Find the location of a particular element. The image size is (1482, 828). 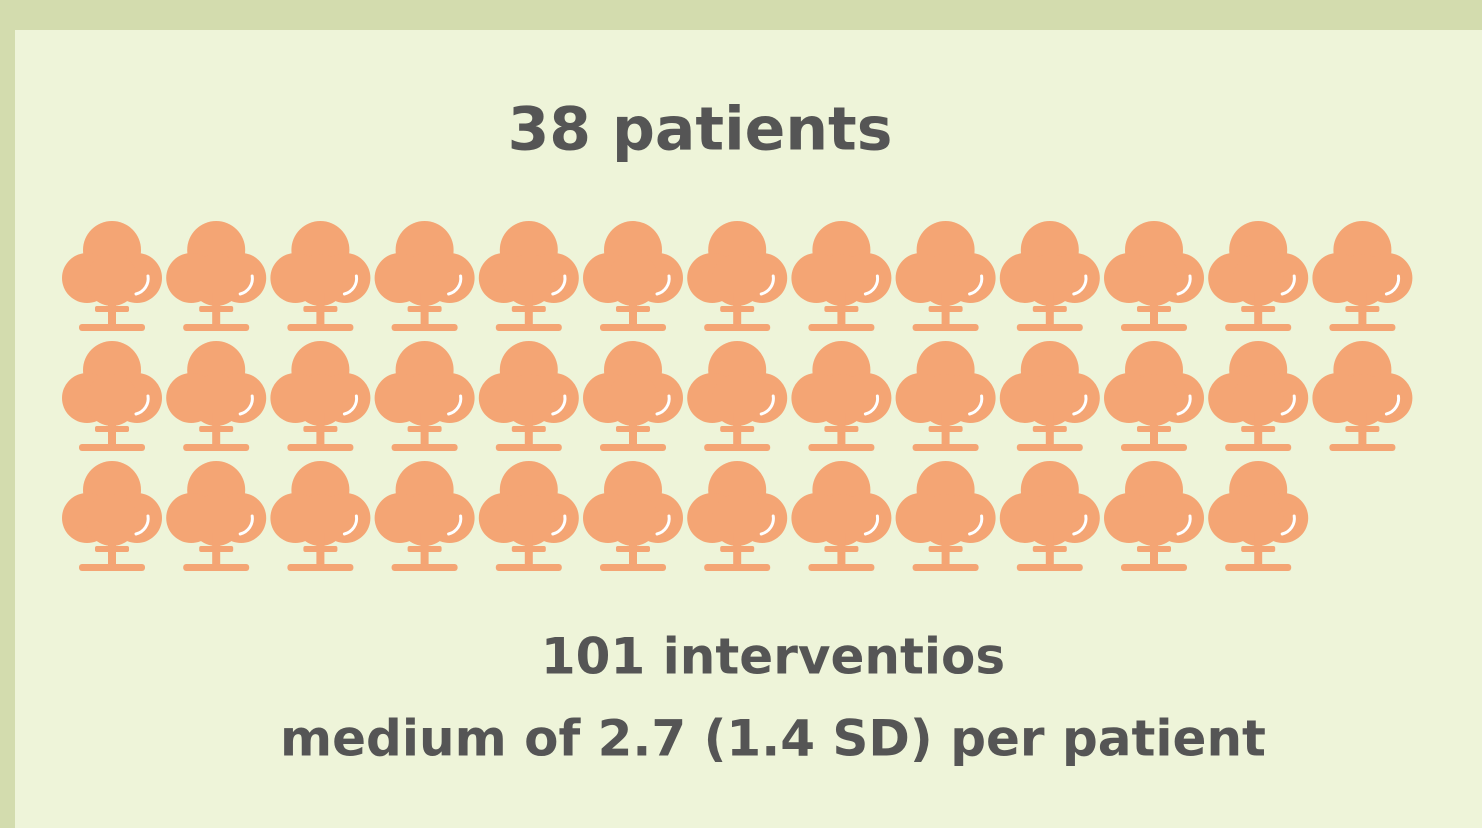

caption-line: medium of 2.7 (1.4 SD) per patient is located at coordinates (773, 739).